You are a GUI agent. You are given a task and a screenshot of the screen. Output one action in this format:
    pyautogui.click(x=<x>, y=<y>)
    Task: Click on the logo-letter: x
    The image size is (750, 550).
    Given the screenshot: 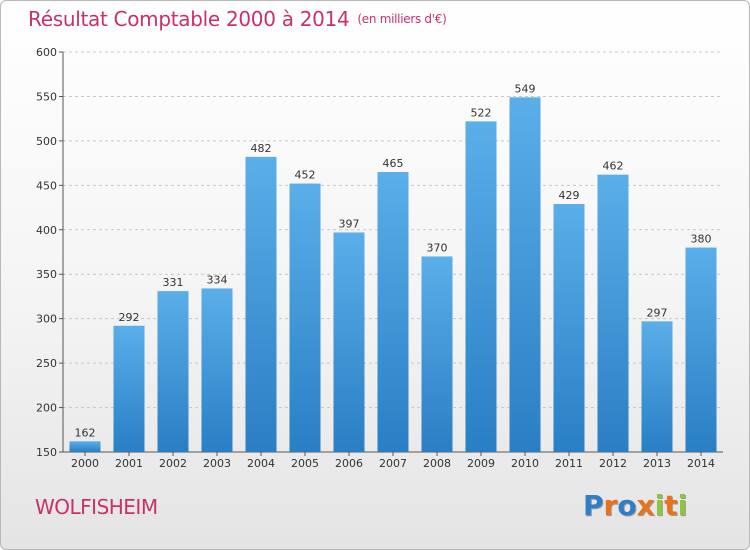 What is the action you would take?
    pyautogui.click(x=645, y=505)
    